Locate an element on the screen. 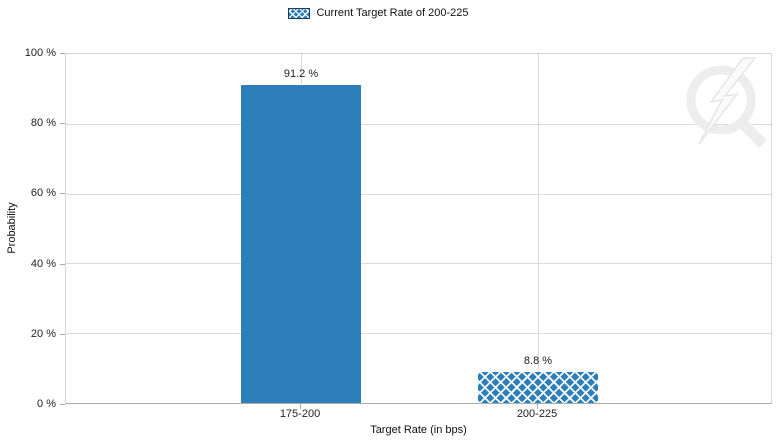  x-tick-label-200-225: 200-225 is located at coordinates (537, 414).